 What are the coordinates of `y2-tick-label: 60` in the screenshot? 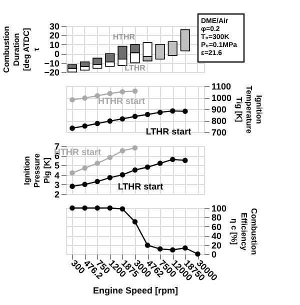 It's located at (217, 227).